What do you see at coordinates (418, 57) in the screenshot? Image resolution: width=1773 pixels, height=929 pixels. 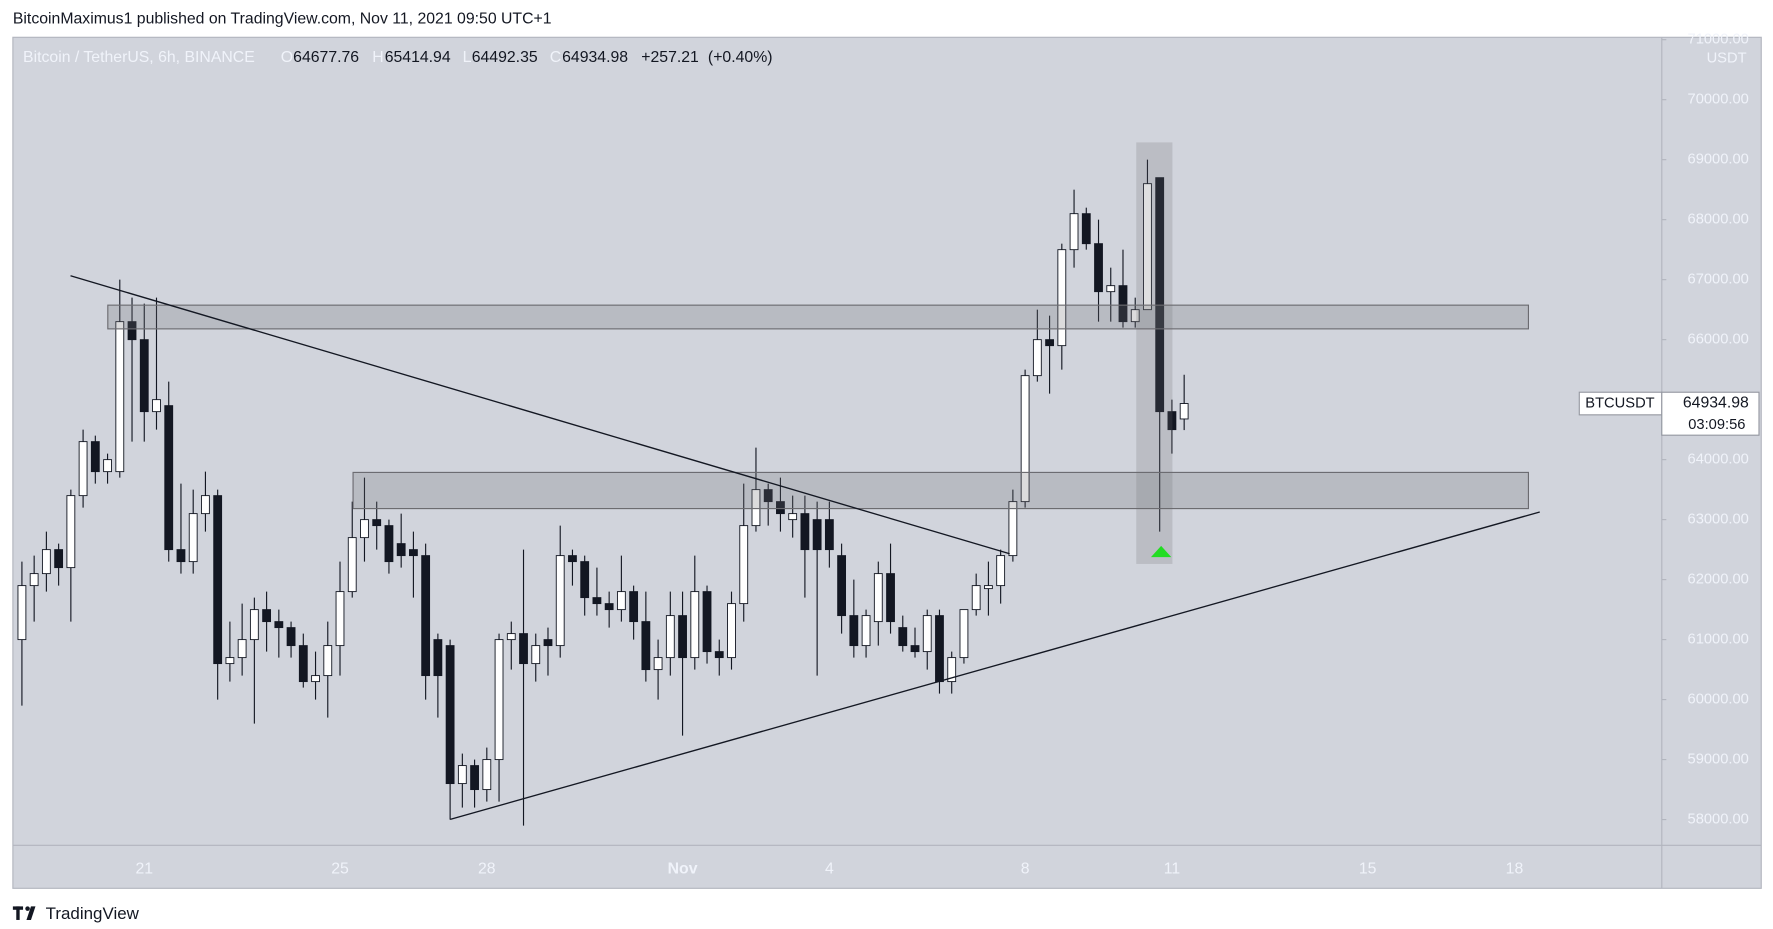 I see `legend-high: 65414.94` at bounding box center [418, 57].